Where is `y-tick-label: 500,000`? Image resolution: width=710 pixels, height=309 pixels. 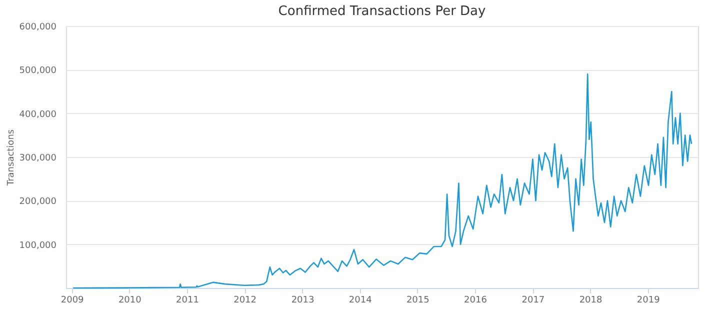 y-tick-label: 500,000 is located at coordinates (38, 71).